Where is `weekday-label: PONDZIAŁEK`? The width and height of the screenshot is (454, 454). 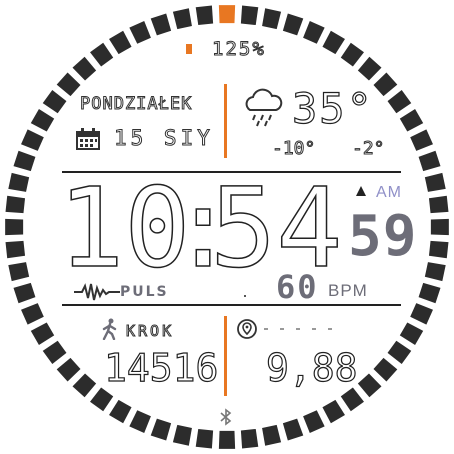 weekday-label: PONDZIAŁEK is located at coordinates (136, 104).